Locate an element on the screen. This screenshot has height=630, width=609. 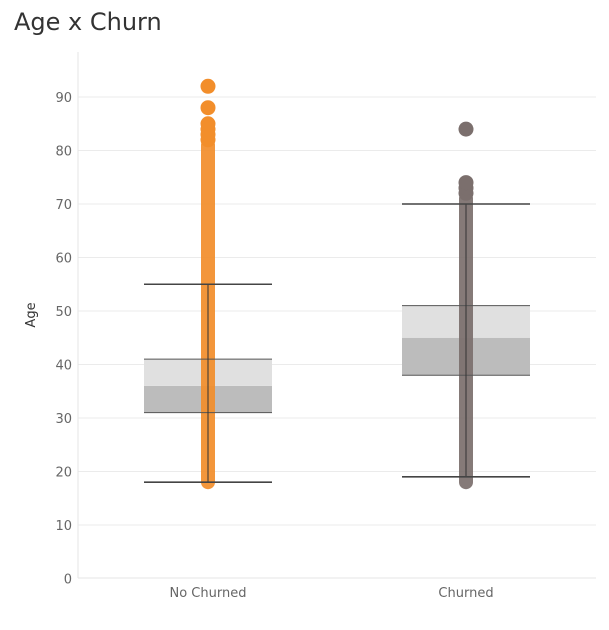
y-tick-label-70: 70 is located at coordinates (63, 205).